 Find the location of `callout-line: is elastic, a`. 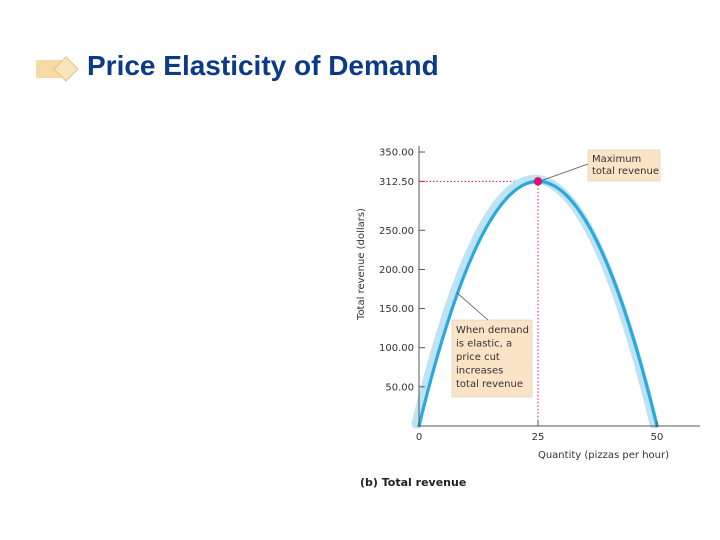

callout-line: is elastic, a is located at coordinates (484, 344).